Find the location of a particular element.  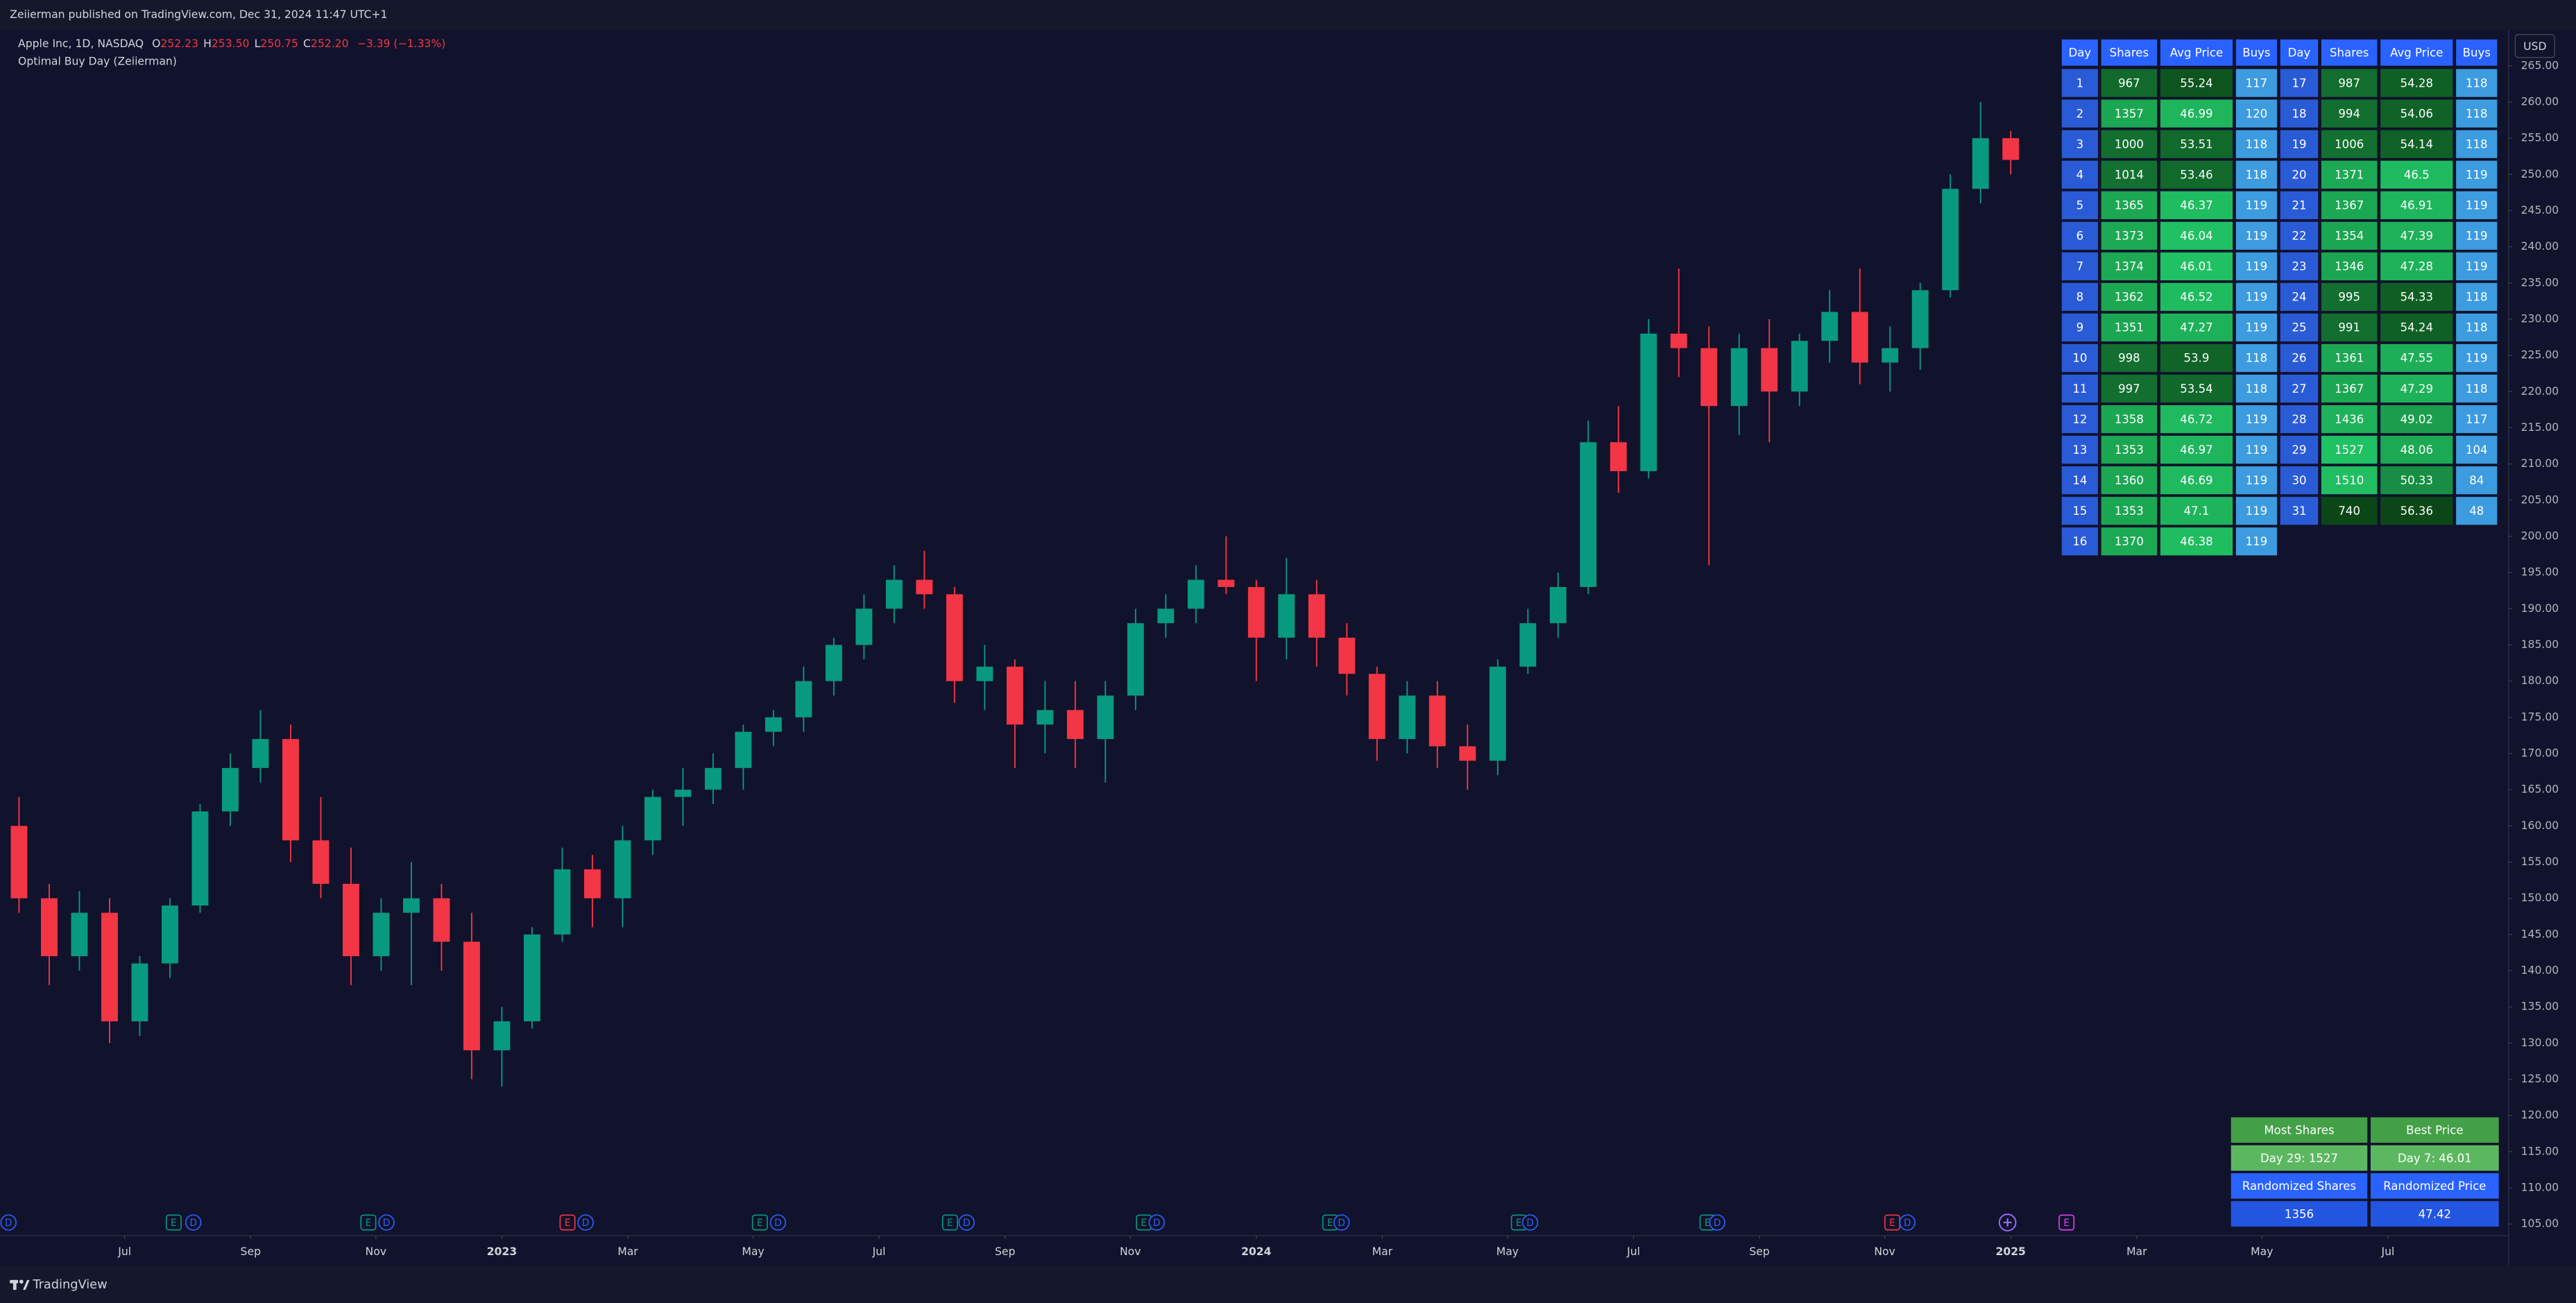

table-cell-text: 46.37 is located at coordinates (2196, 205).